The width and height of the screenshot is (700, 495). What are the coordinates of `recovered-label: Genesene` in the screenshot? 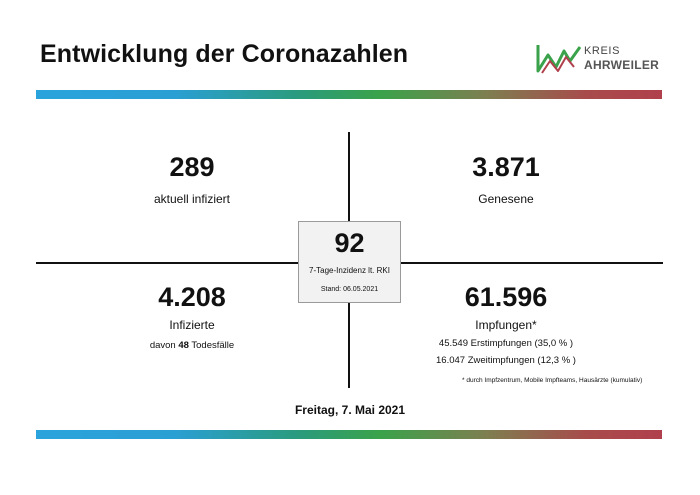 It's located at (506, 199).